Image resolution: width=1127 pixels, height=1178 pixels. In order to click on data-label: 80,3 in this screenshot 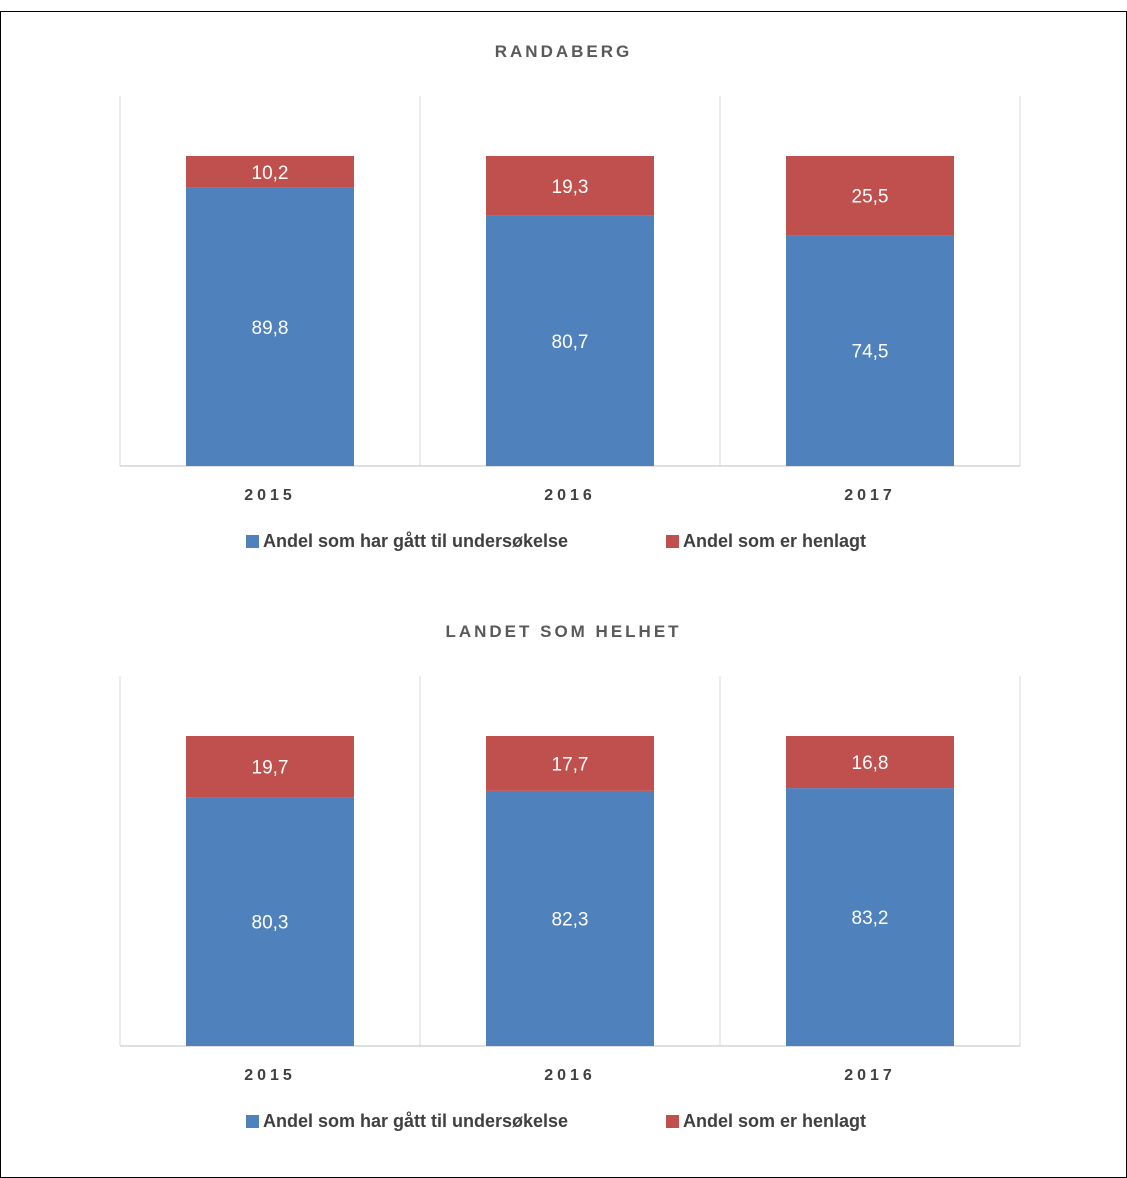, I will do `click(270, 923)`.